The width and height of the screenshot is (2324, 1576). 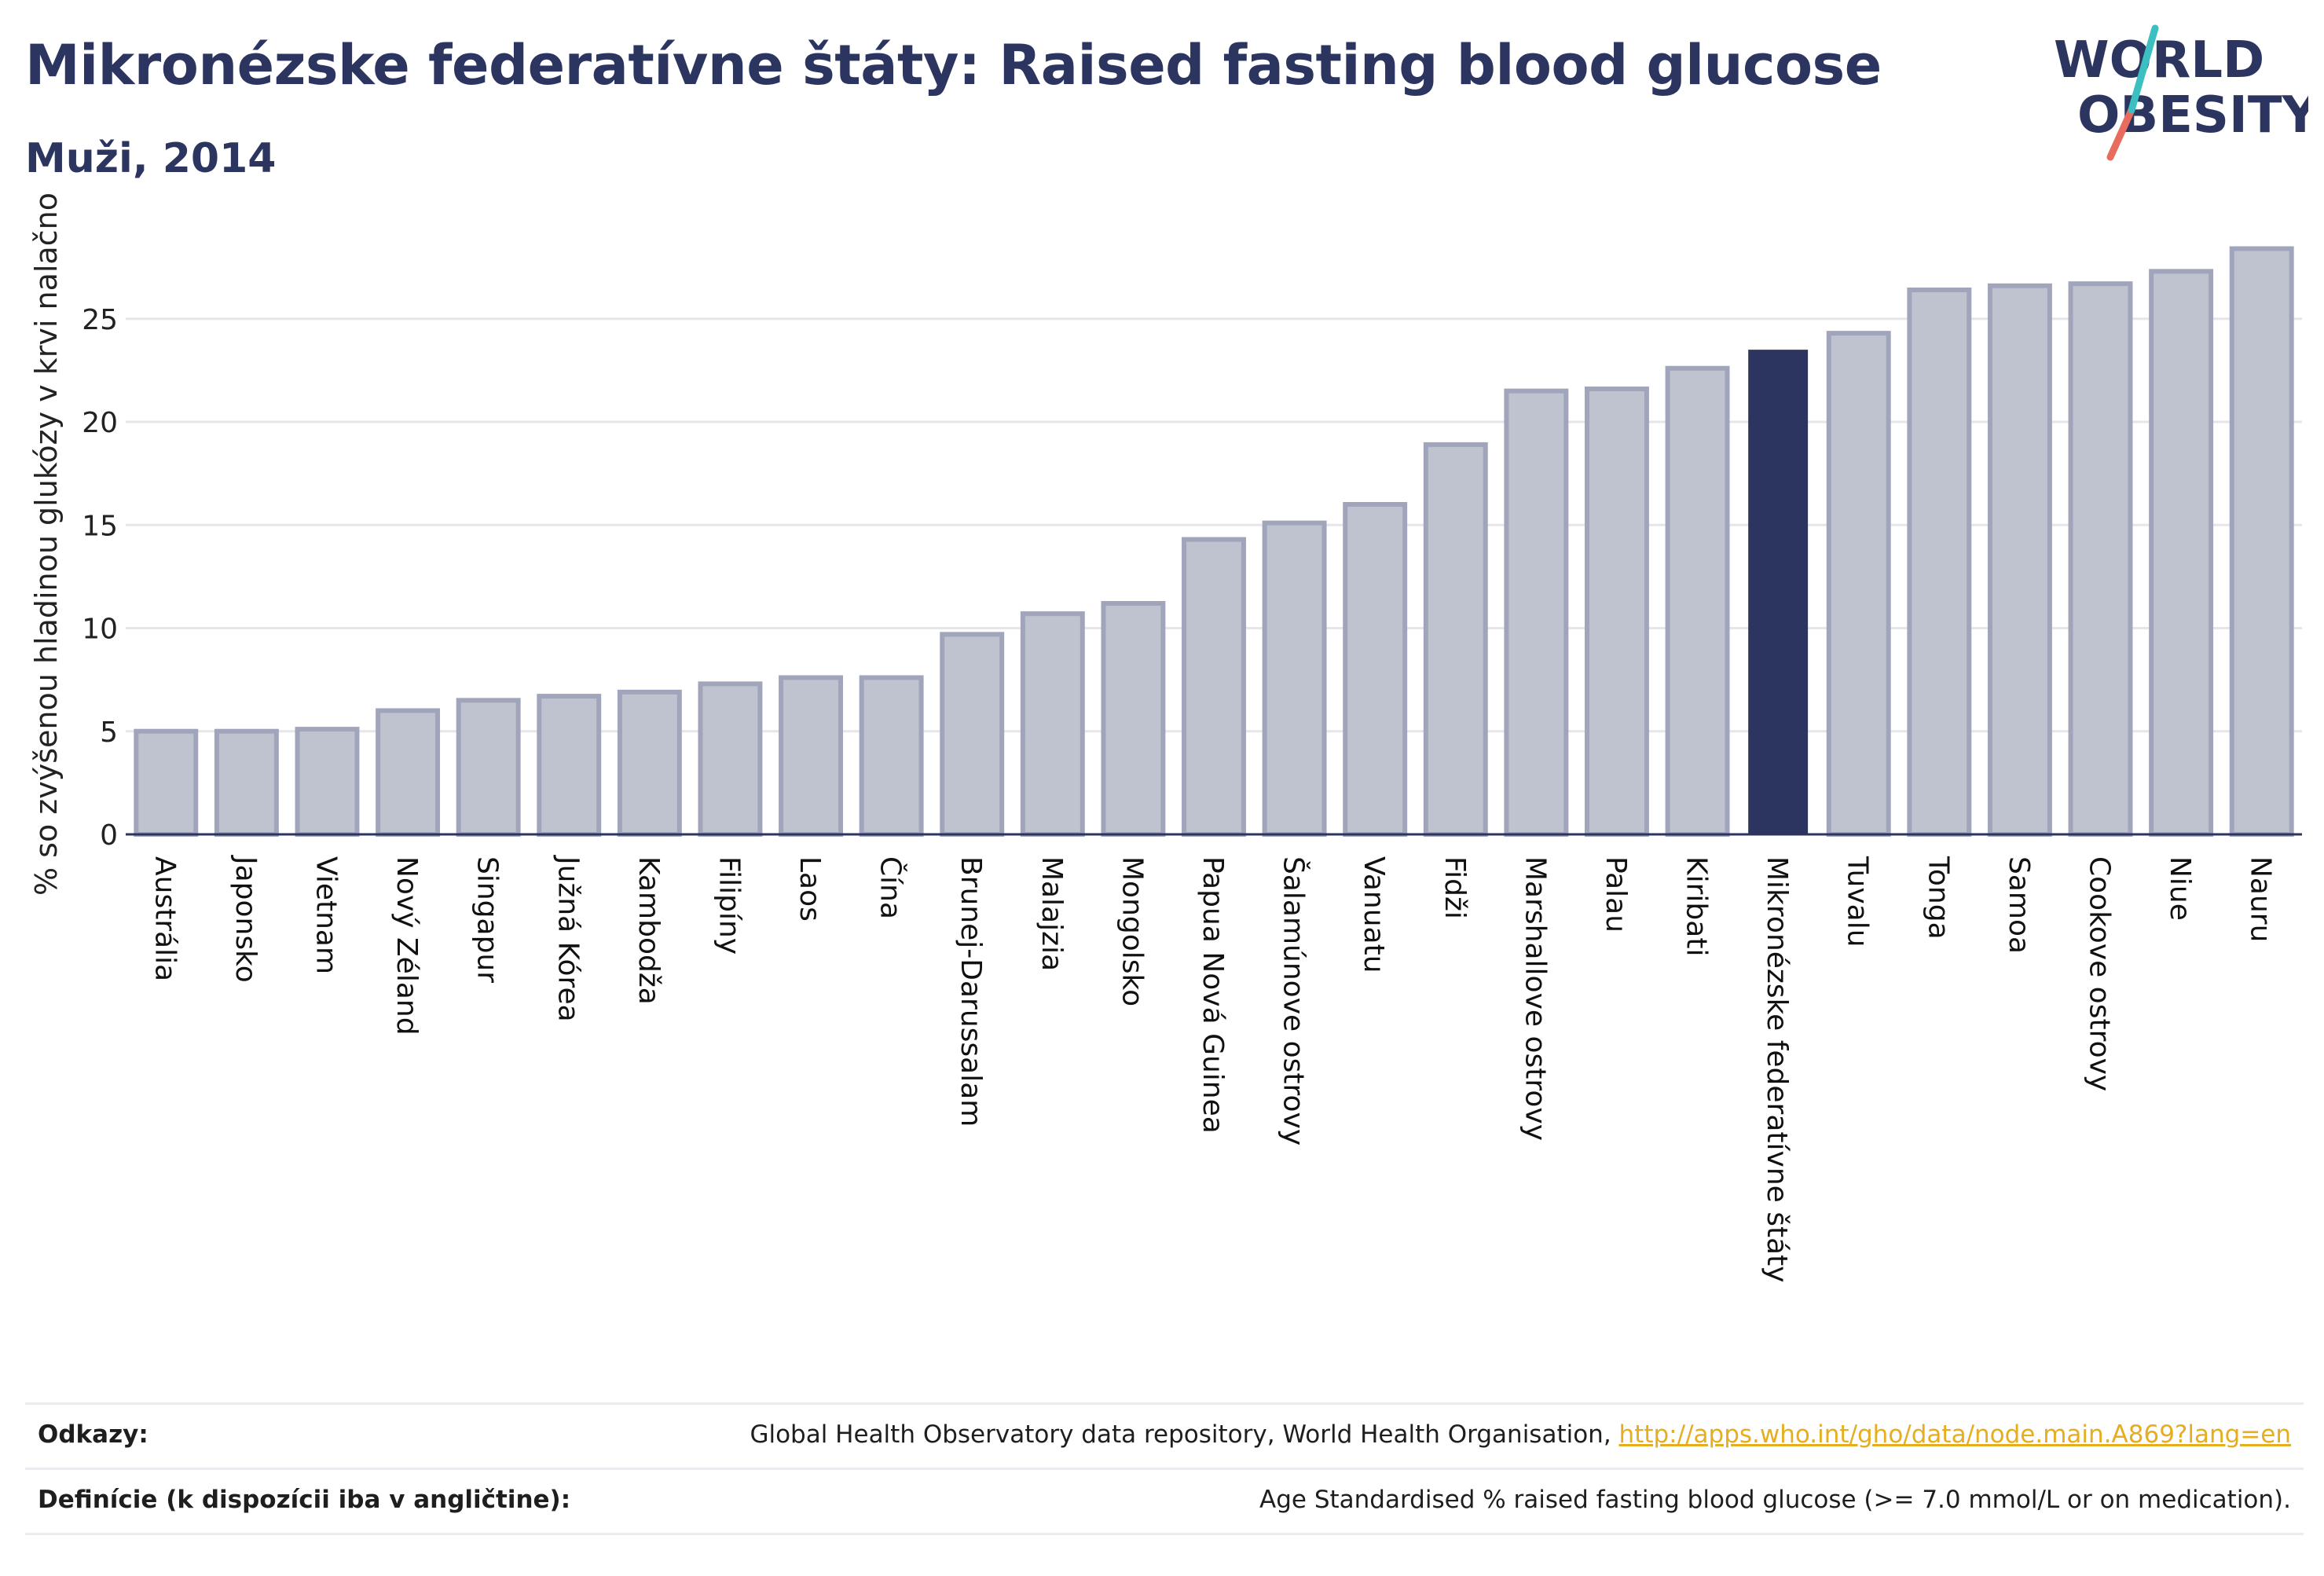 What do you see at coordinates (1697, 906) in the screenshot?
I see `x-tick-label: Kiribati` at bounding box center [1697, 906].